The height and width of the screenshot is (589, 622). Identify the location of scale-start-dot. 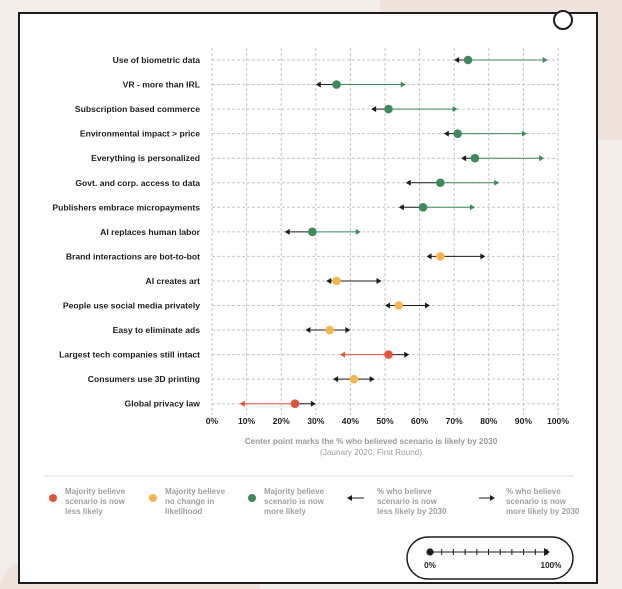
(430, 552).